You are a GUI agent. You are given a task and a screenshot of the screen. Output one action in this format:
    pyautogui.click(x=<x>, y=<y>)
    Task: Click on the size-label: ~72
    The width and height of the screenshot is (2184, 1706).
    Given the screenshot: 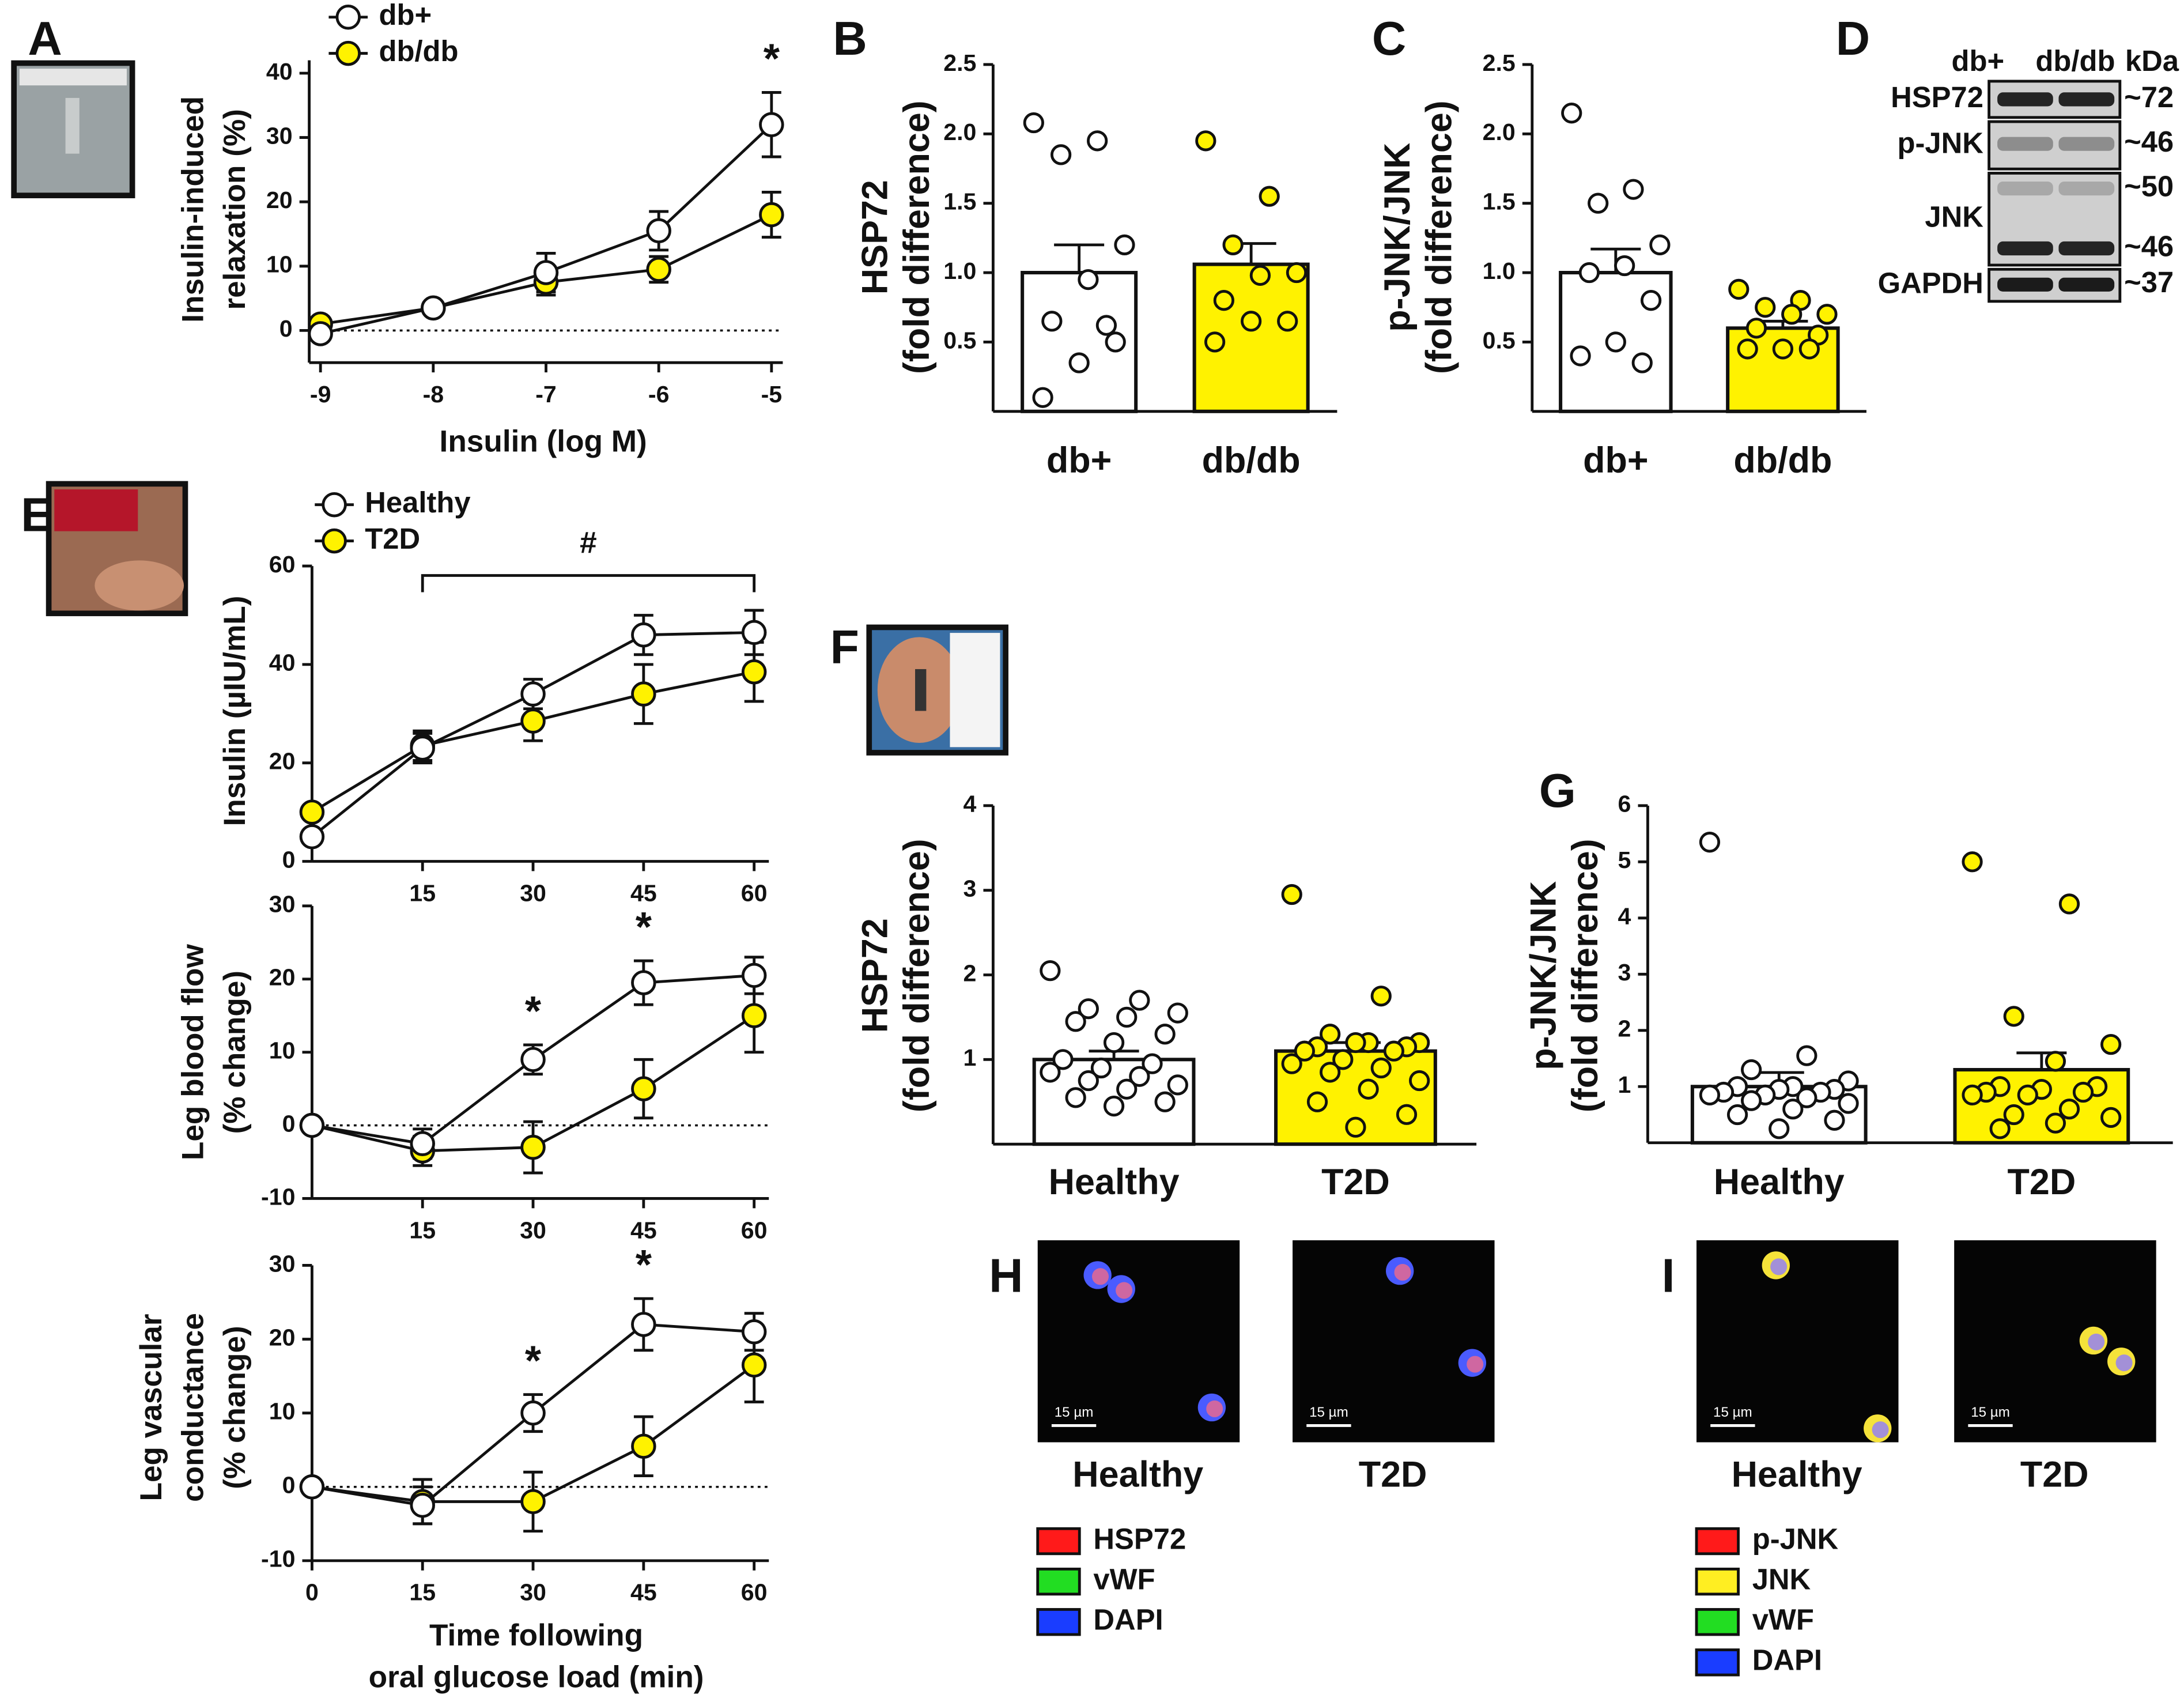 What is the action you would take?
    pyautogui.click(x=2149, y=98)
    